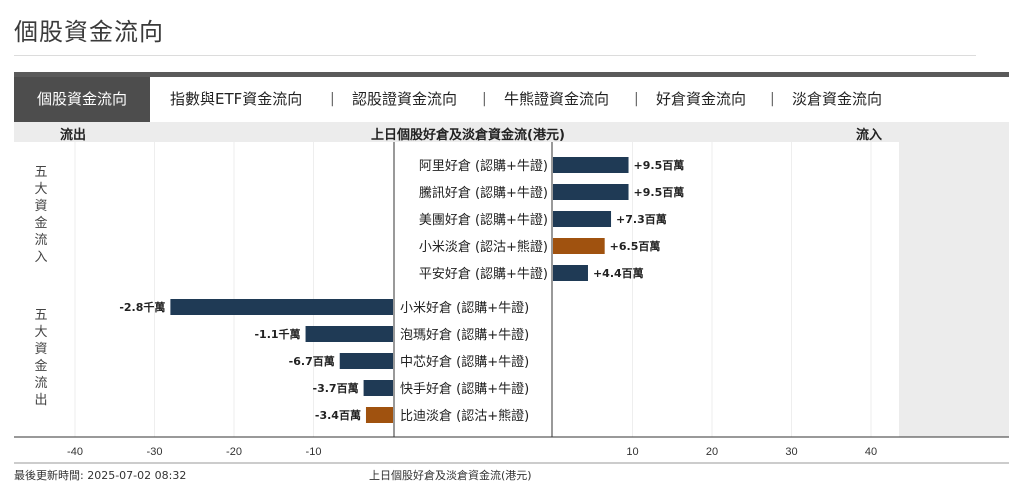  I want to click on inflow-value-label: +6.5百萬, so click(635, 246).